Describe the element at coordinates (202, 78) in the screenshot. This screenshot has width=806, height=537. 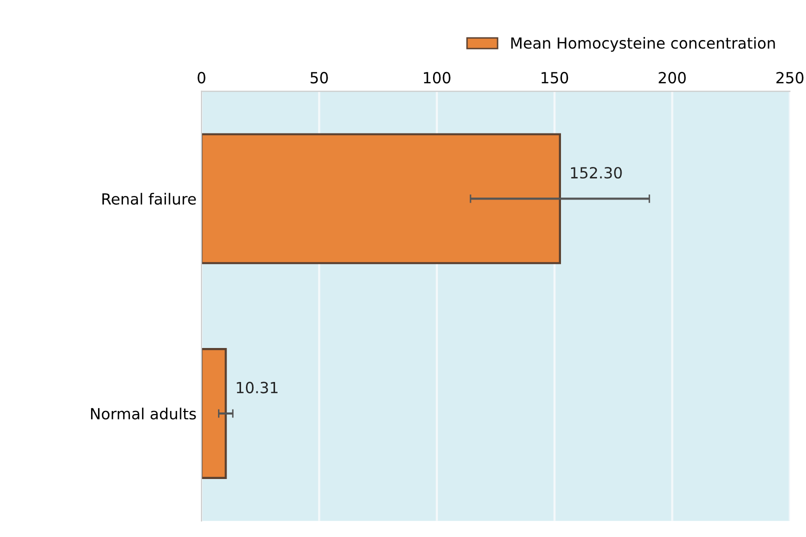
I see `x-tick-label: 0` at that location.